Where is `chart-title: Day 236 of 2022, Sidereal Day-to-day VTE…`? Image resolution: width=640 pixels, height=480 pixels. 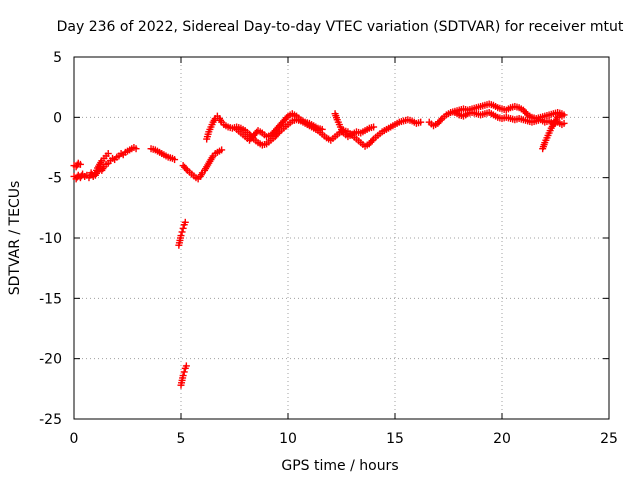 chart-title: Day 236 of 2022, Sidereal Day-to-day VTE… is located at coordinates (340, 27).